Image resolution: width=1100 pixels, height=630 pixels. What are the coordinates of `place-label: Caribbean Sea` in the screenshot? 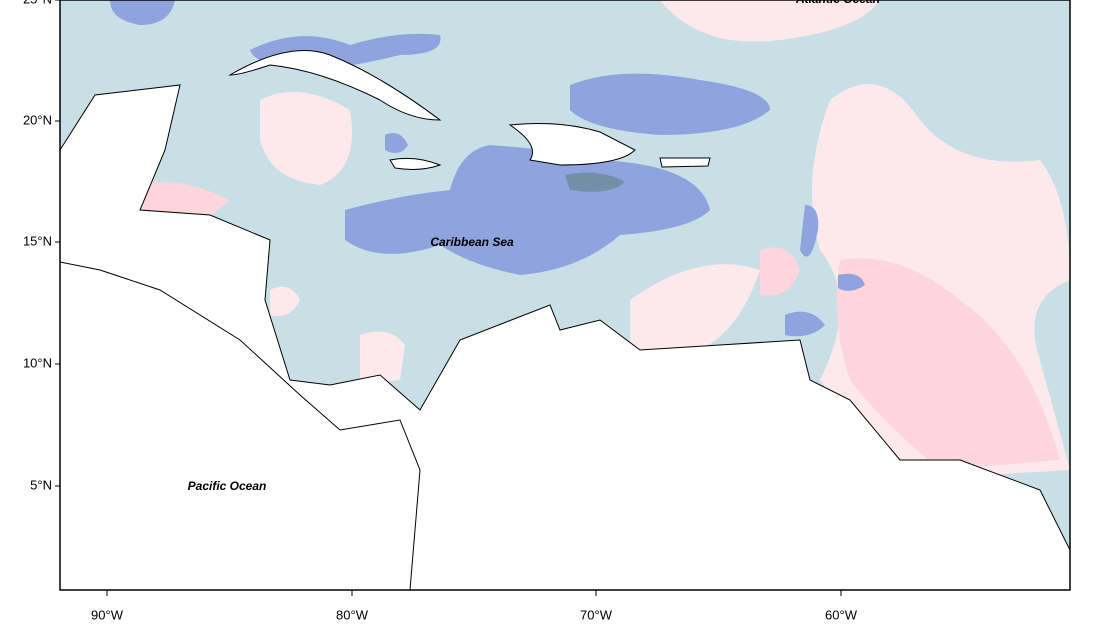 It's located at (472, 242).